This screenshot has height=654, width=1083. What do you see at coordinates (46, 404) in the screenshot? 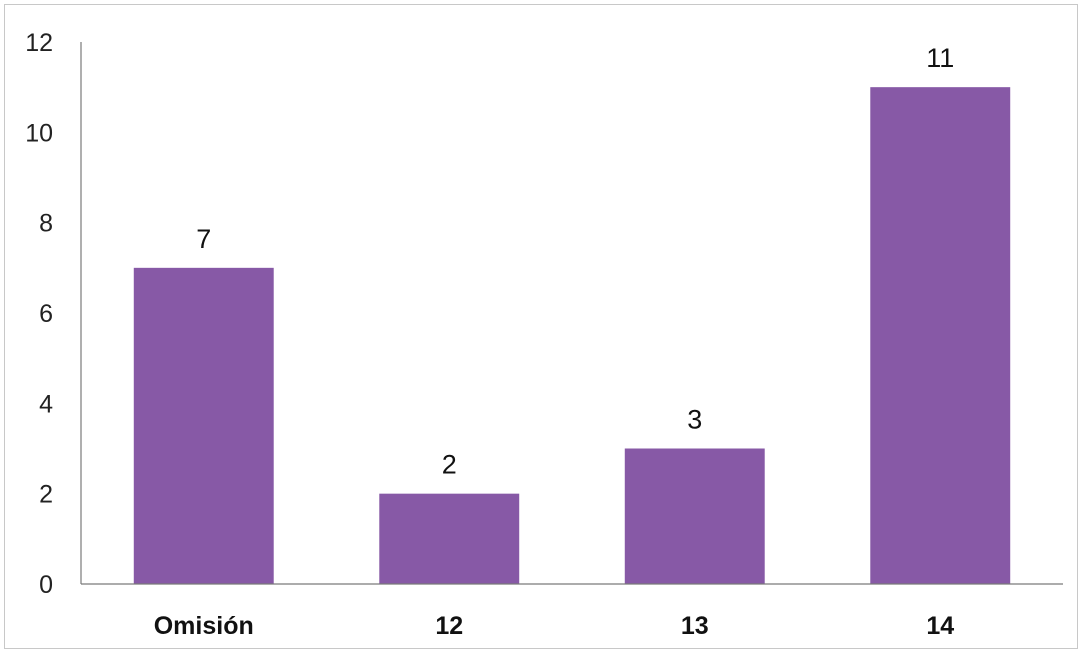
I see `y-tick-label: 4` at bounding box center [46, 404].